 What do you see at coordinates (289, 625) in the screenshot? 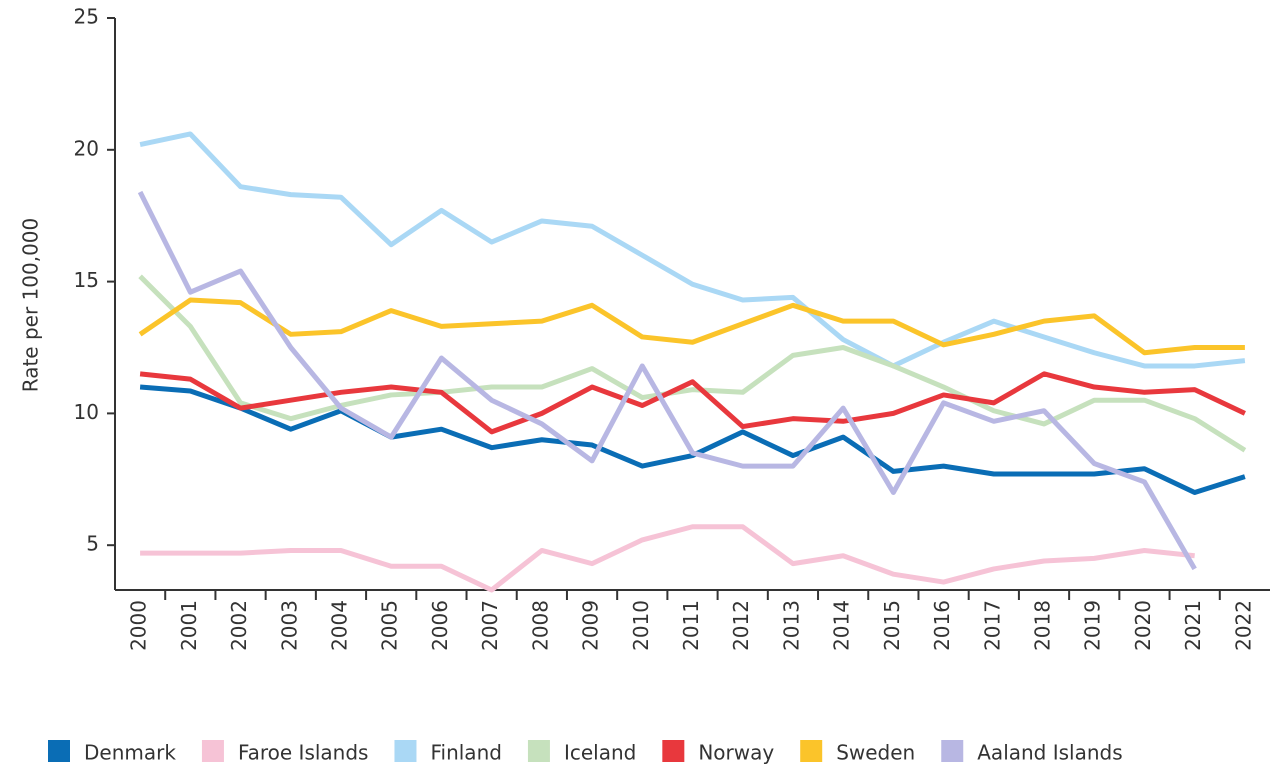
I see `x-tick-label: 2003` at bounding box center [289, 625].